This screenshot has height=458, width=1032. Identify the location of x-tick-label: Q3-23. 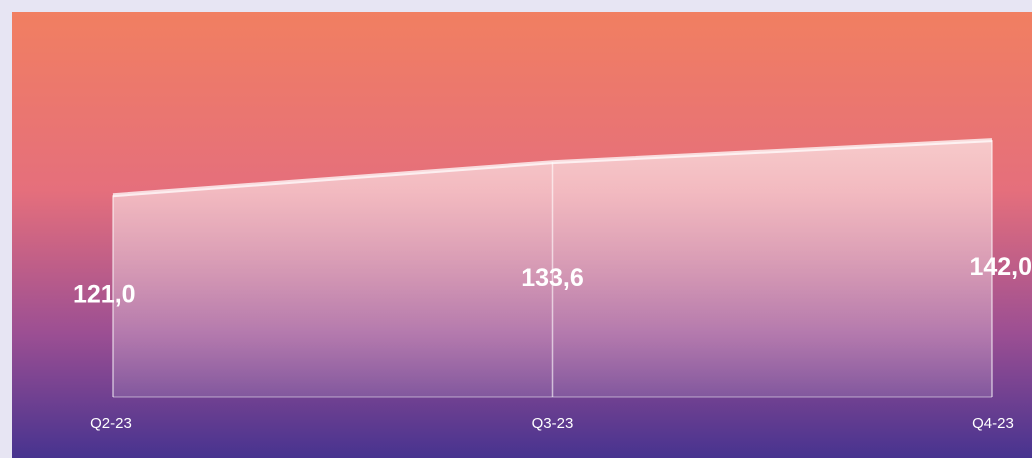
(553, 423).